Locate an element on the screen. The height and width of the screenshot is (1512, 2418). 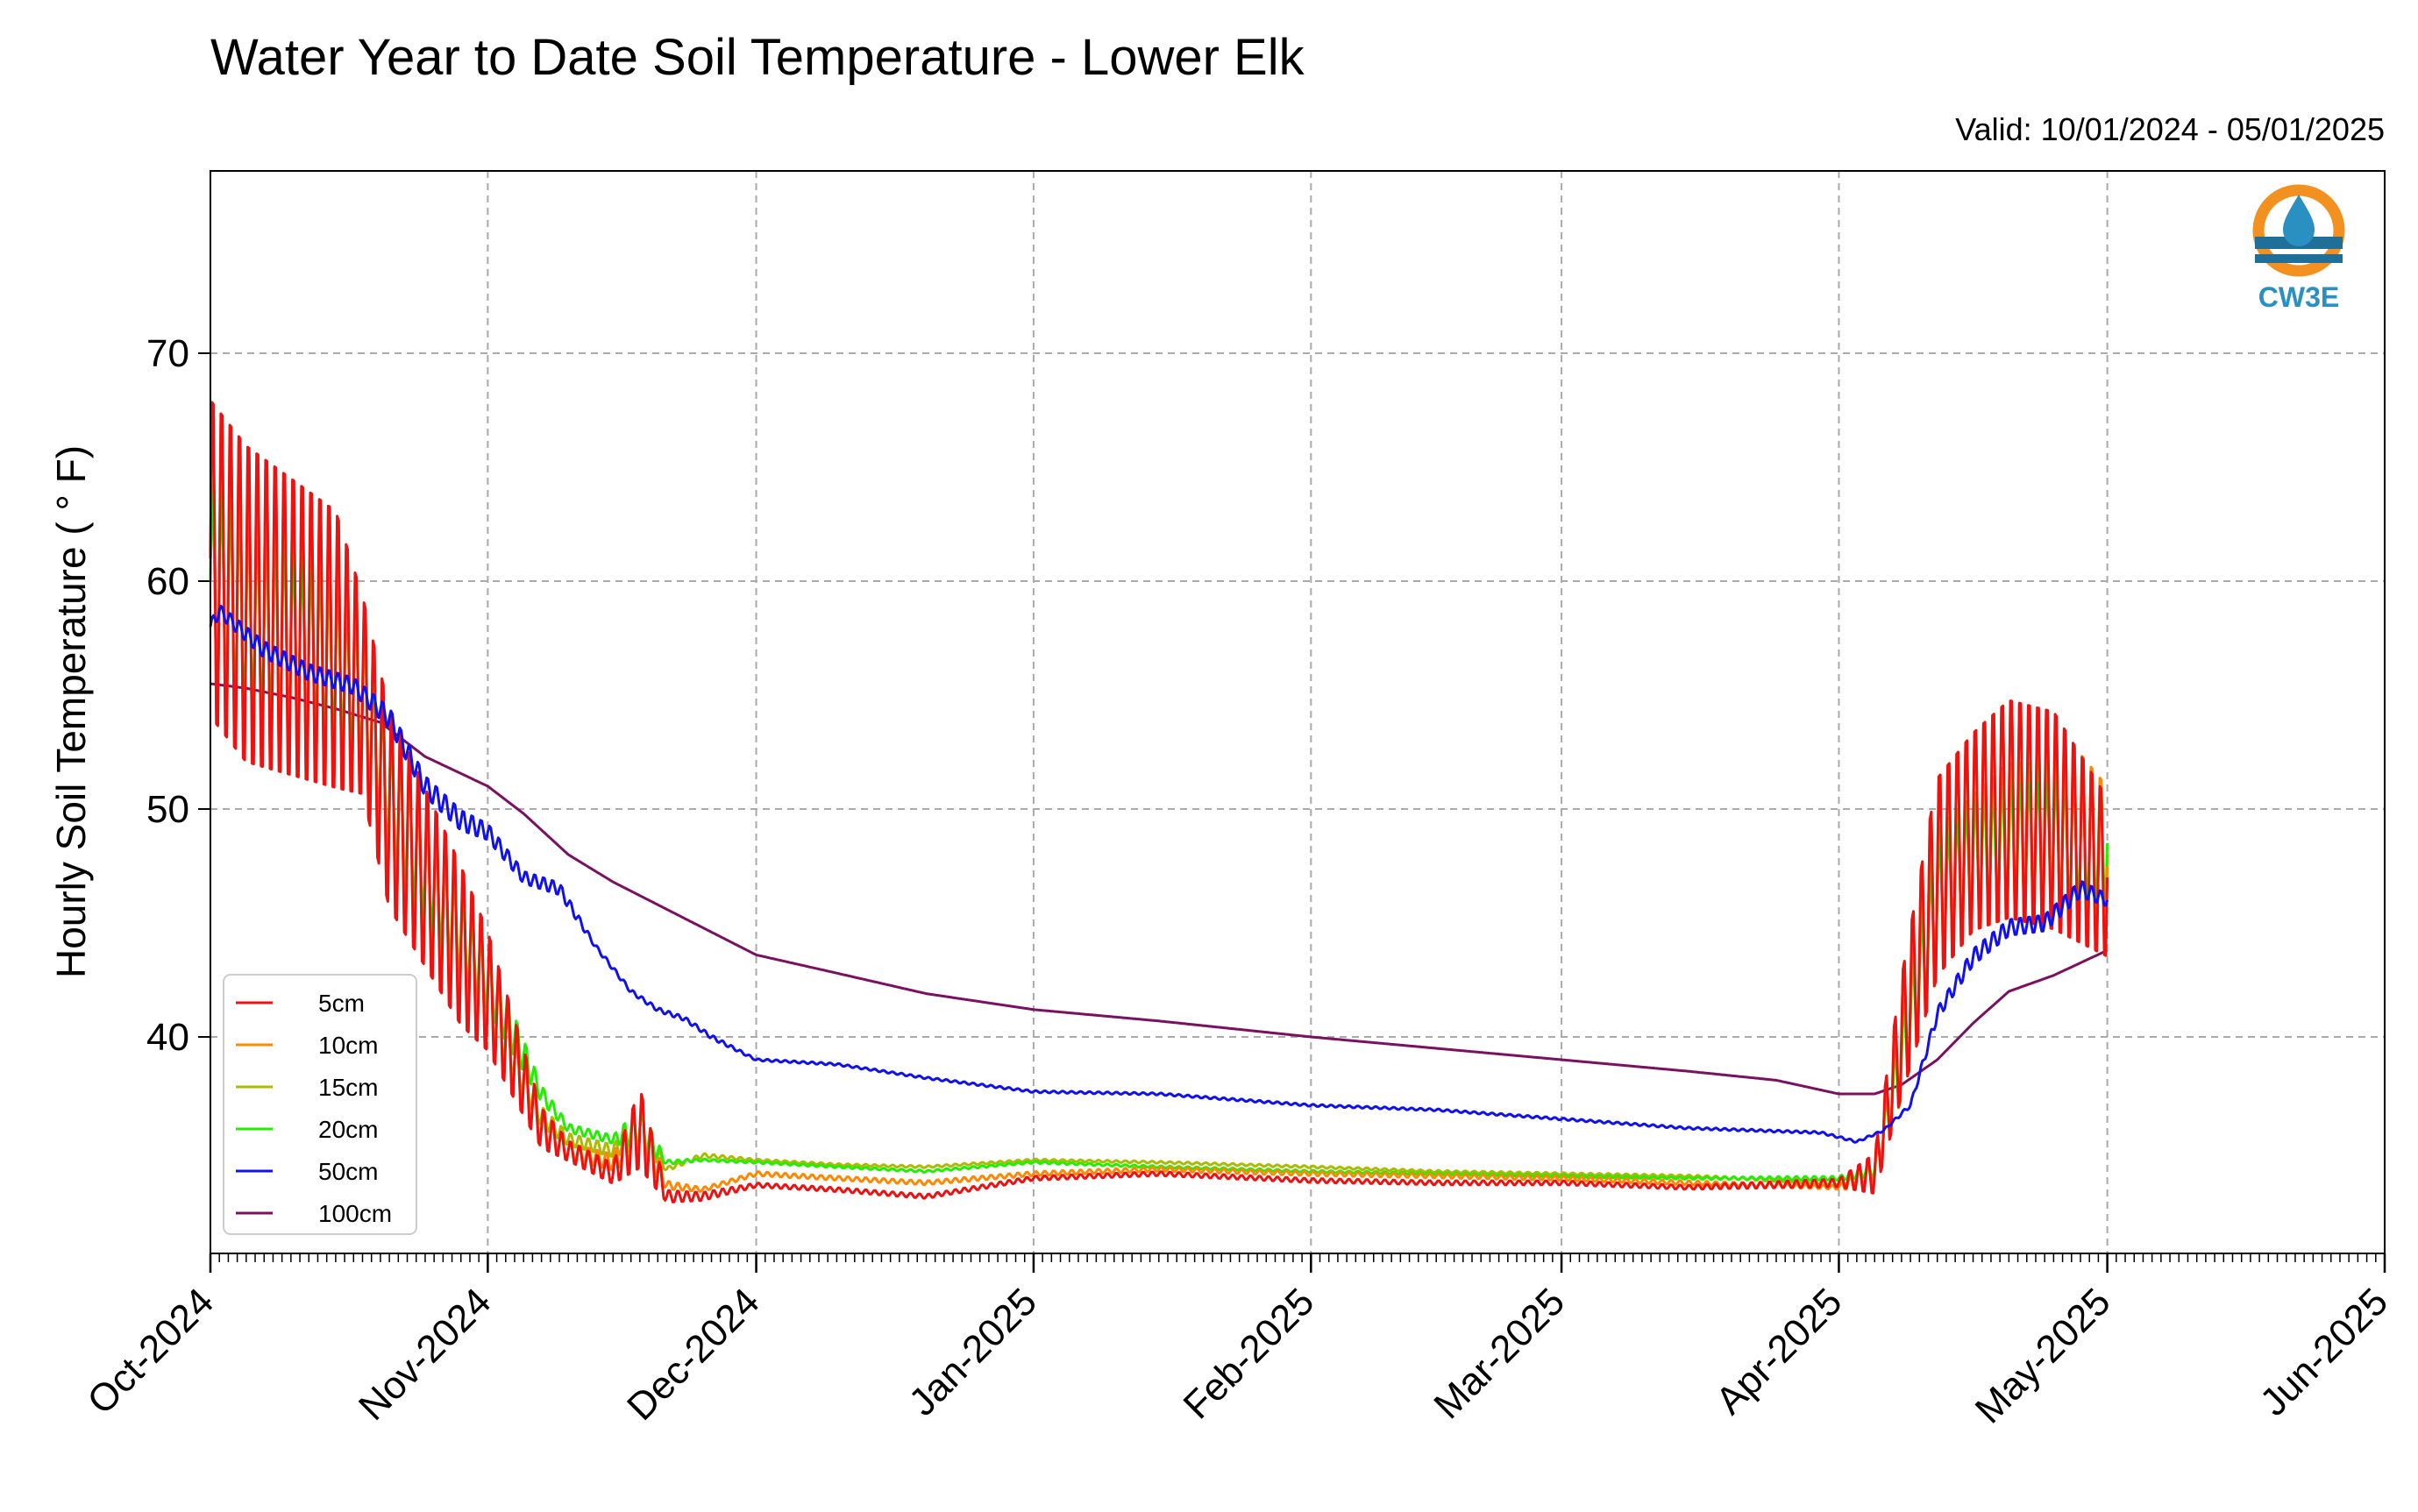
y-tick-label: 40 is located at coordinates (167, 1037).